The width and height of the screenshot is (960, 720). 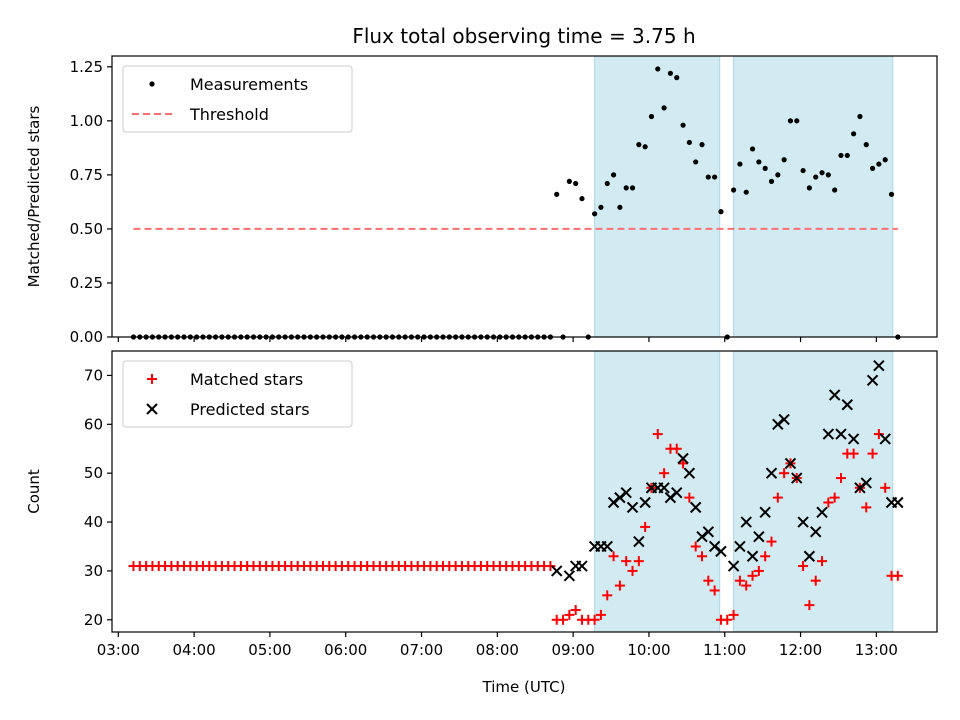 What do you see at coordinates (269, 650) in the screenshot?
I see `x-tick-label: 05:00` at bounding box center [269, 650].